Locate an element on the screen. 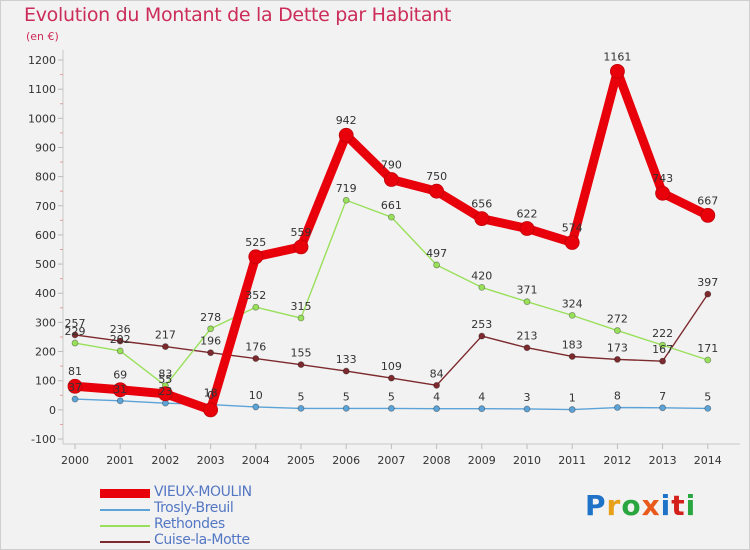 Image resolution: width=750 pixels, height=550 pixels. data-label: 18 is located at coordinates (211, 393).